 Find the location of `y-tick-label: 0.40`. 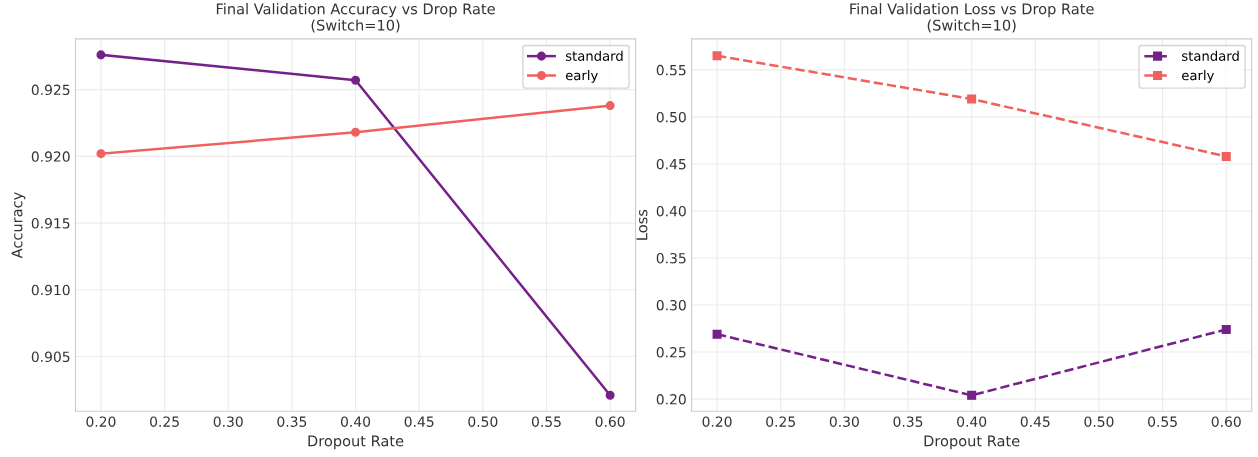

y-tick-label: 0.40 is located at coordinates (671, 211).